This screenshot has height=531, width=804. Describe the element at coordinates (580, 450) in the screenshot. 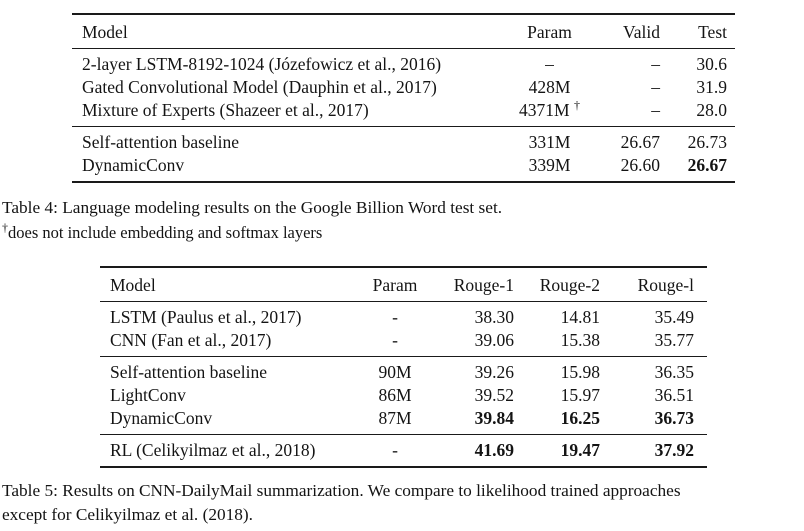

I see `cell-rouge2: 19.47` at that location.